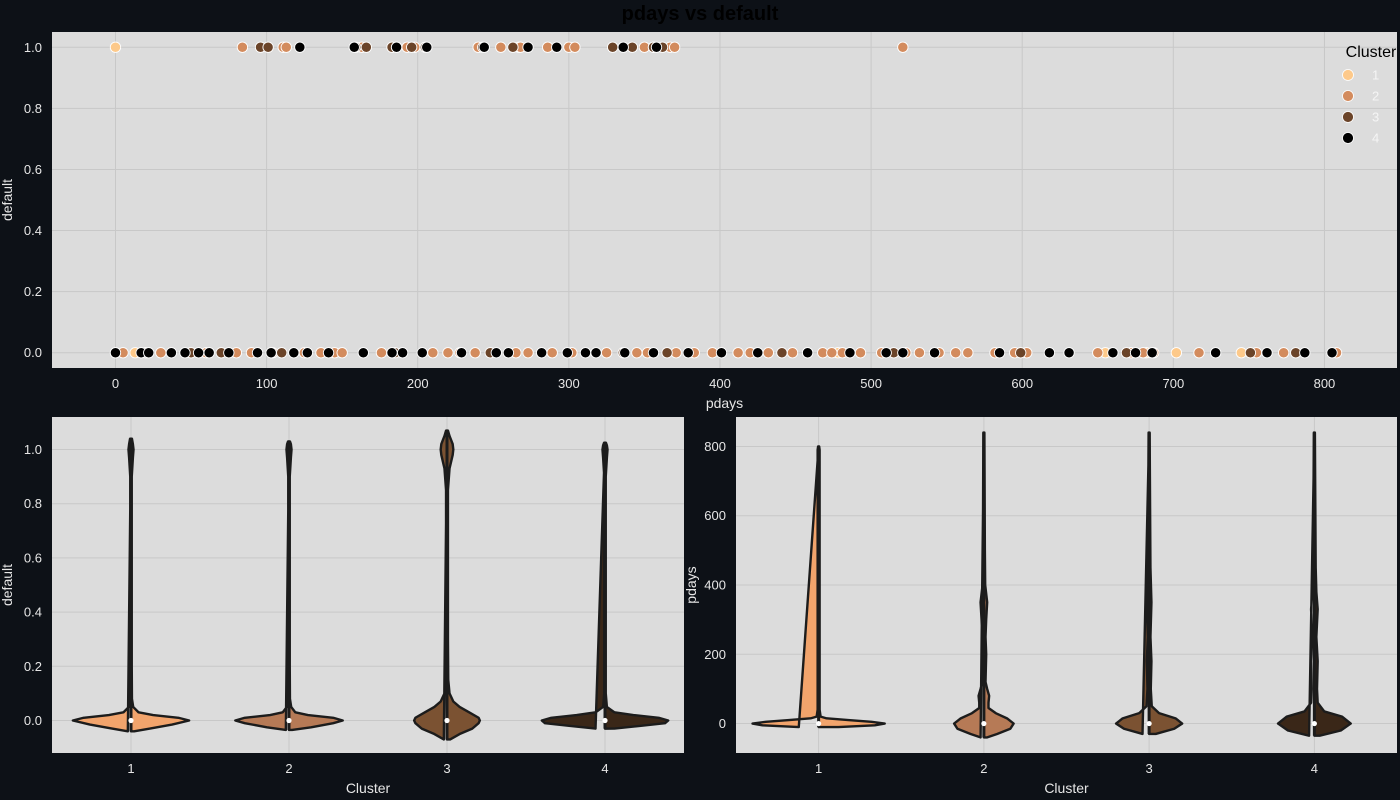 The image size is (1400, 800). What do you see at coordinates (818, 768) in the screenshot?
I see `violin-pdays-x-tick-label: 1` at bounding box center [818, 768].